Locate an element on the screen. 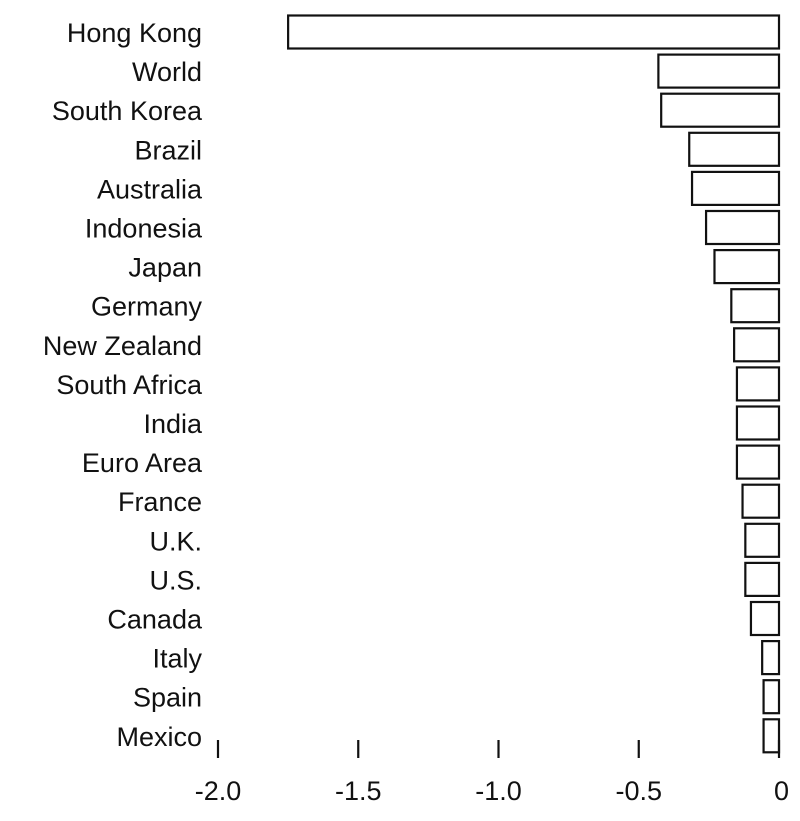  category-label-spain: Spain is located at coordinates (167, 698).